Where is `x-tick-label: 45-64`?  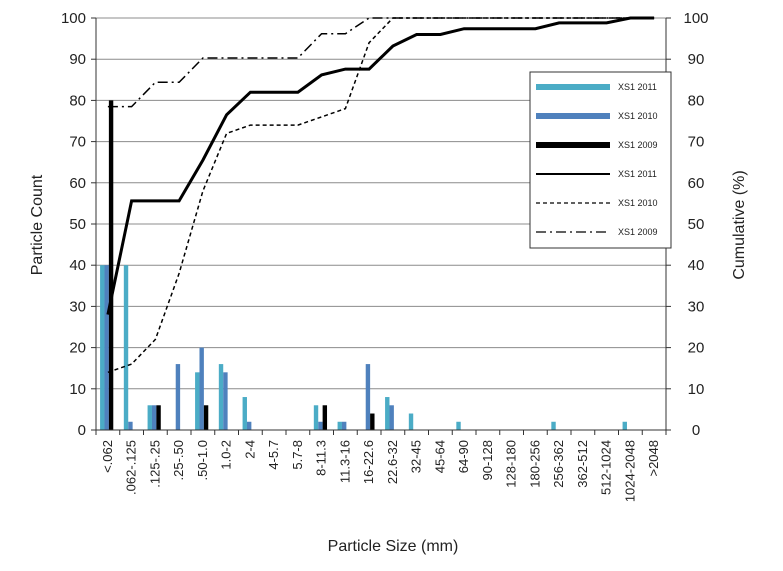 x-tick-label: 45-64 is located at coordinates (439, 456).